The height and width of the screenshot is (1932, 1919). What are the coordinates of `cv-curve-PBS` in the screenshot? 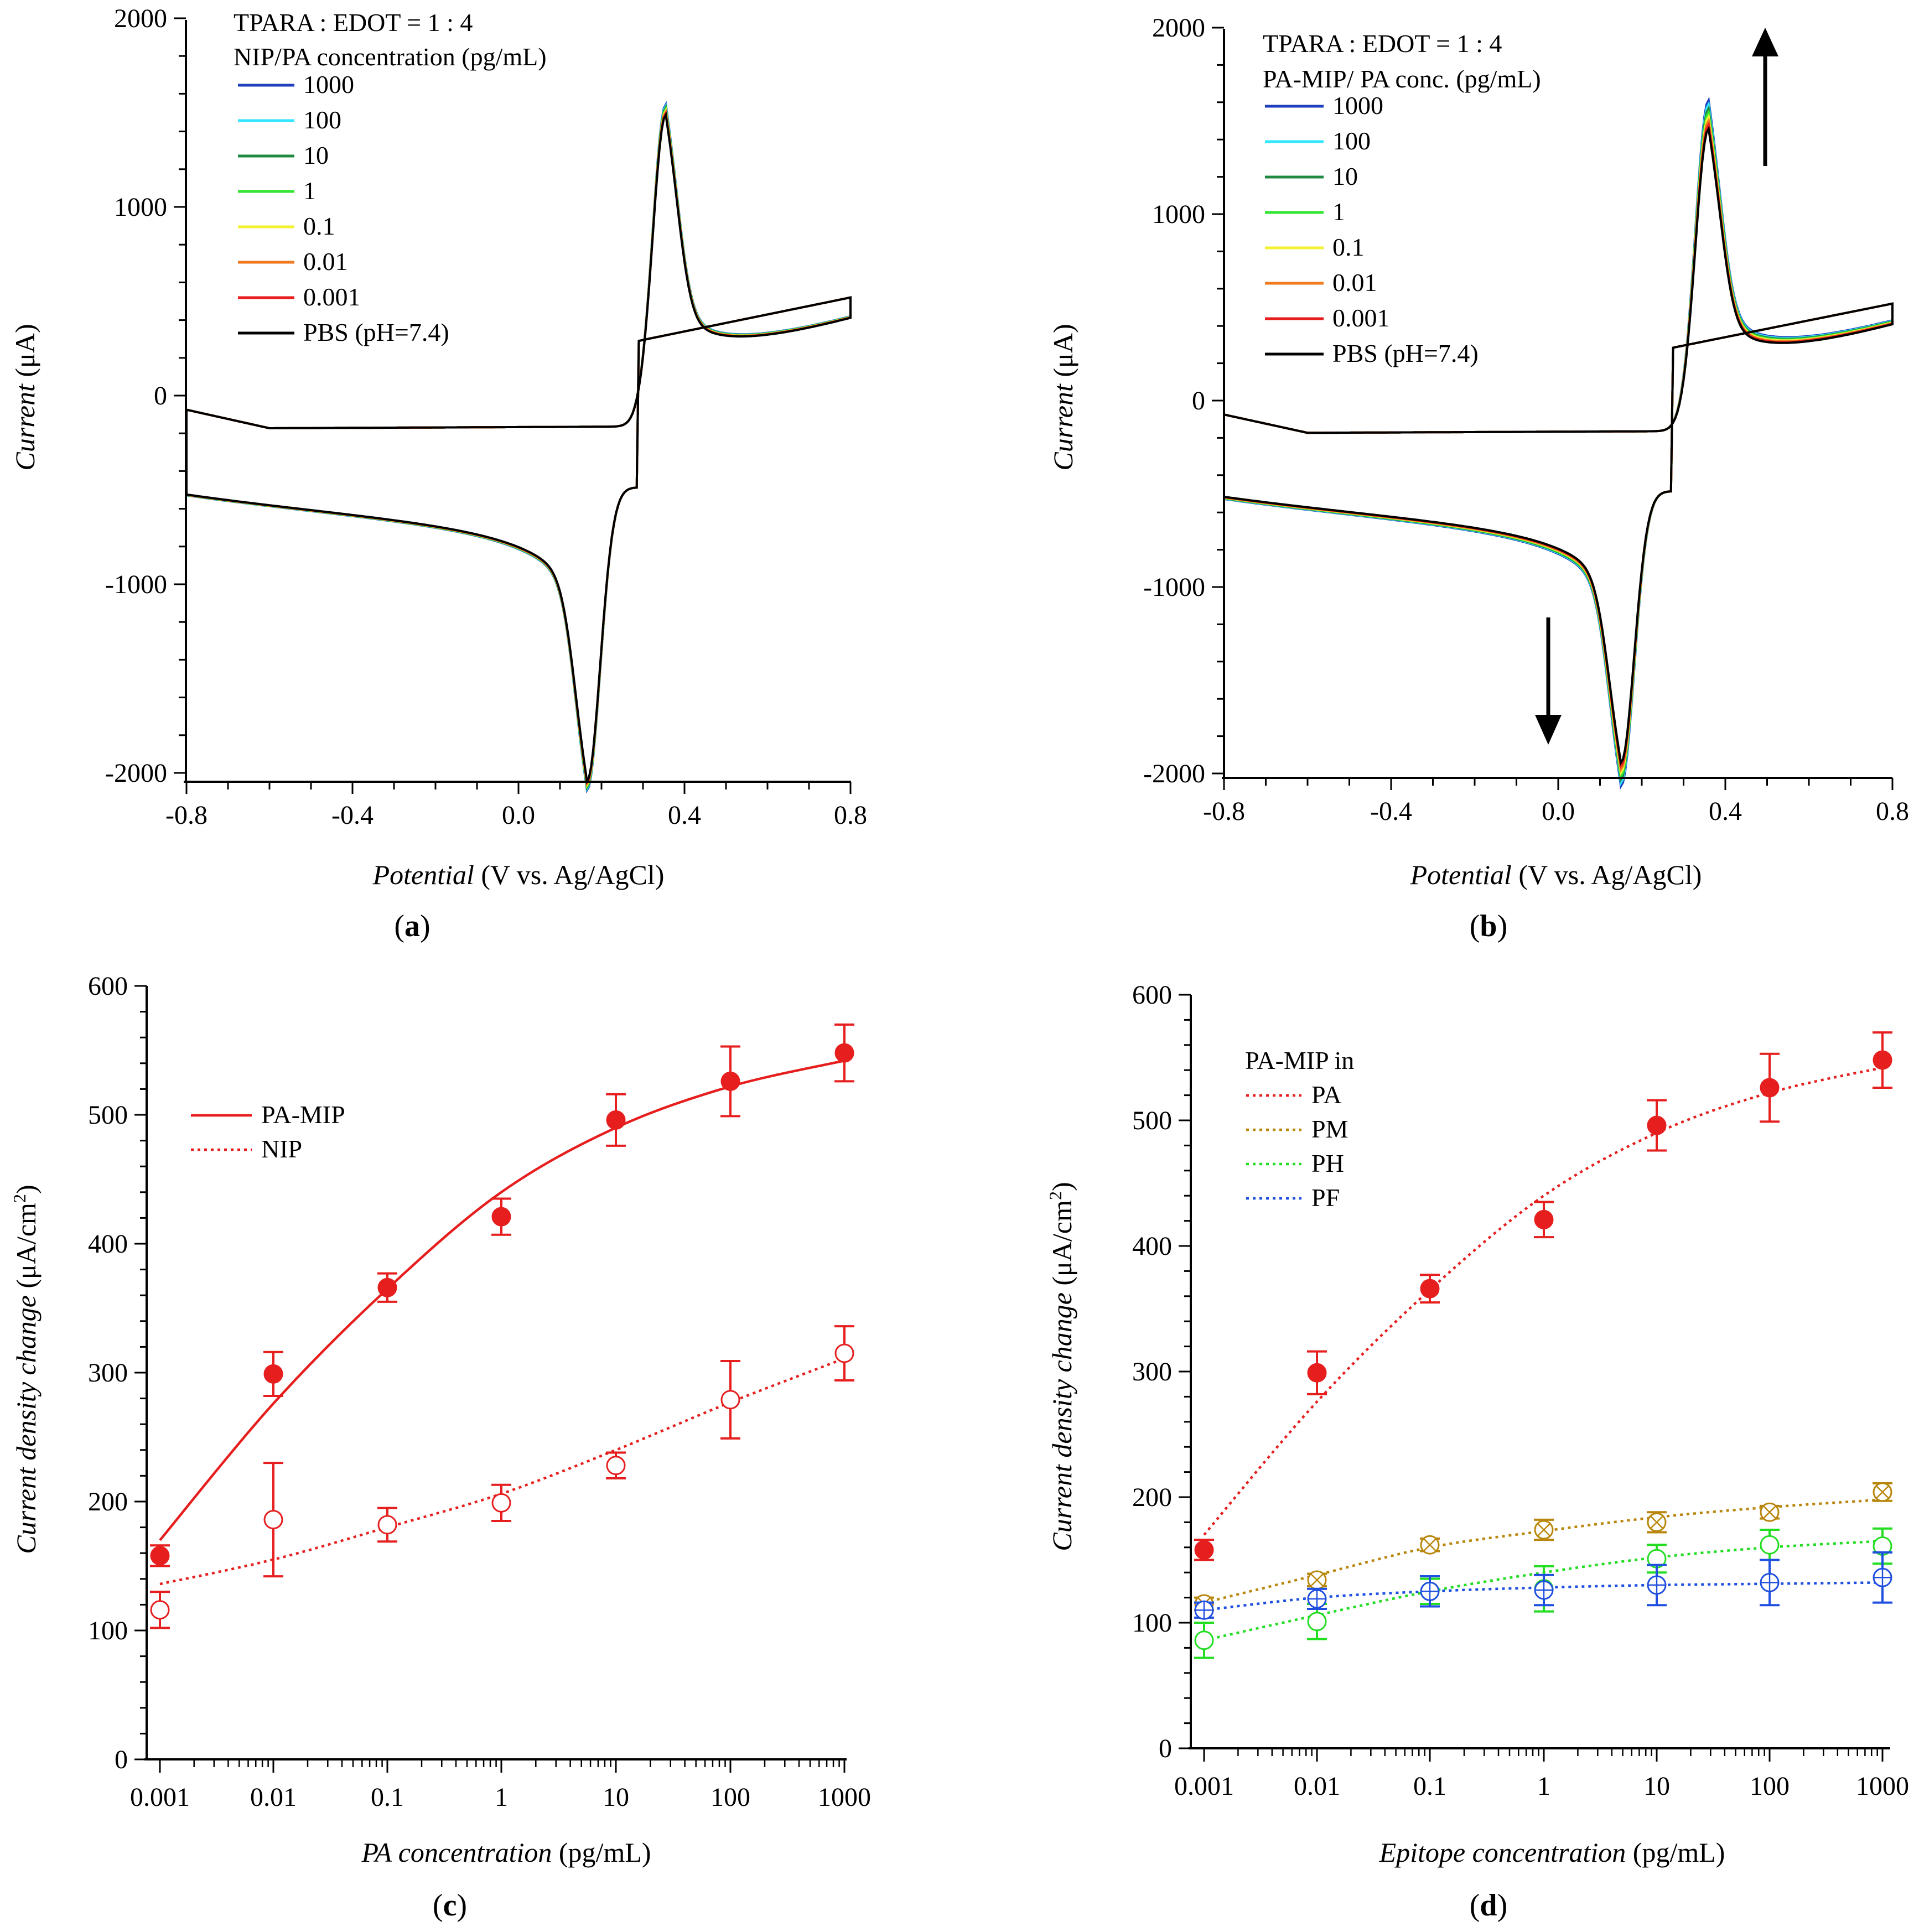 It's located at (1558, 446).